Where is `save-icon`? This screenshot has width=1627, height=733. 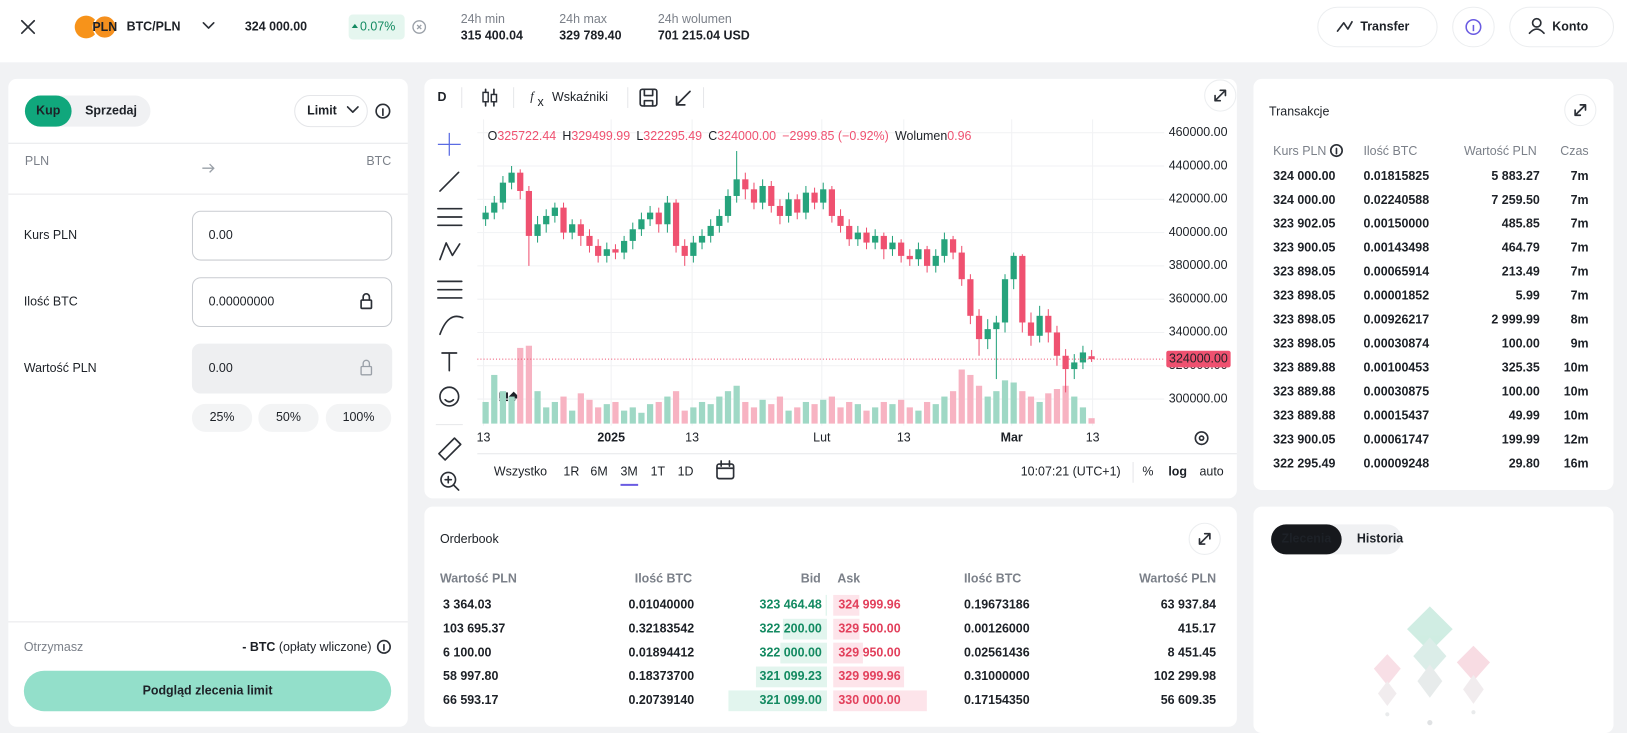
save-icon is located at coordinates (648, 97).